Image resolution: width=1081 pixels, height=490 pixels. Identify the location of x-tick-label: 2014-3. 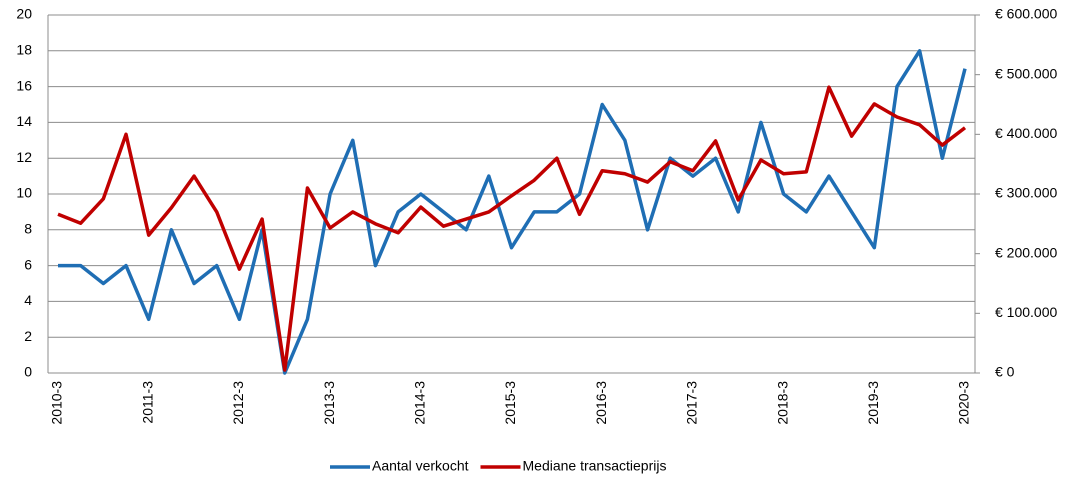
(420, 403).